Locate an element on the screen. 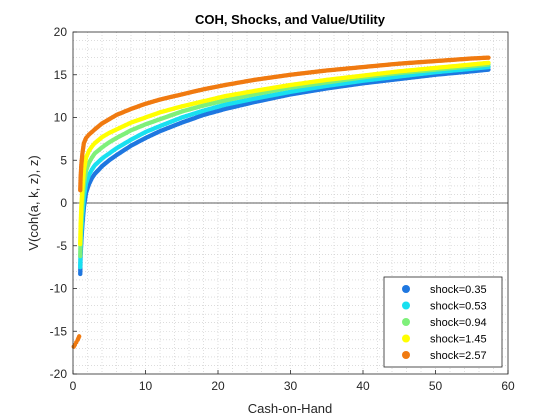 The image size is (560, 420). chart-title: COH, Shocks, and Value/Utility is located at coordinates (290, 19).